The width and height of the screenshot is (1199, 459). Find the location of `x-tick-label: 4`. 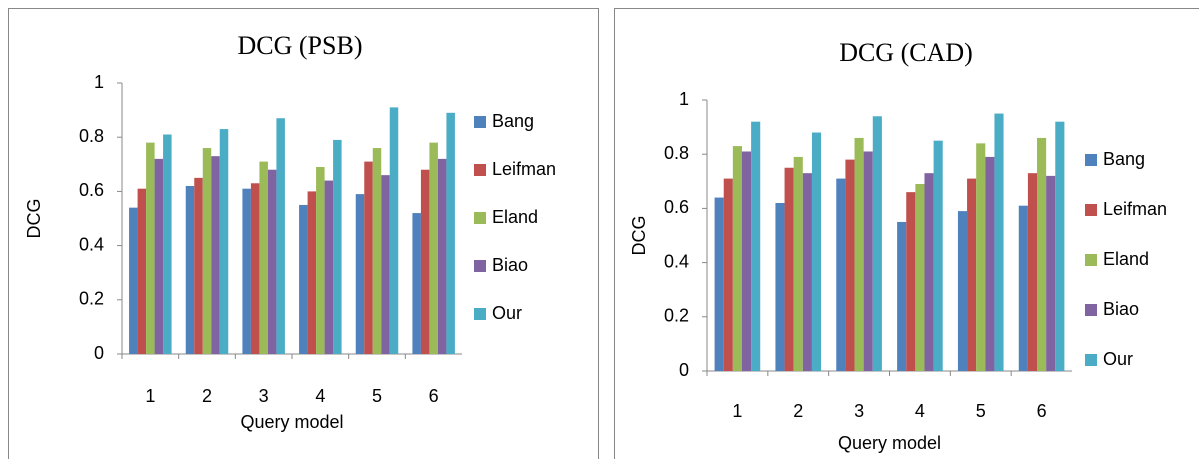

x-tick-label: 4 is located at coordinates (320, 396).